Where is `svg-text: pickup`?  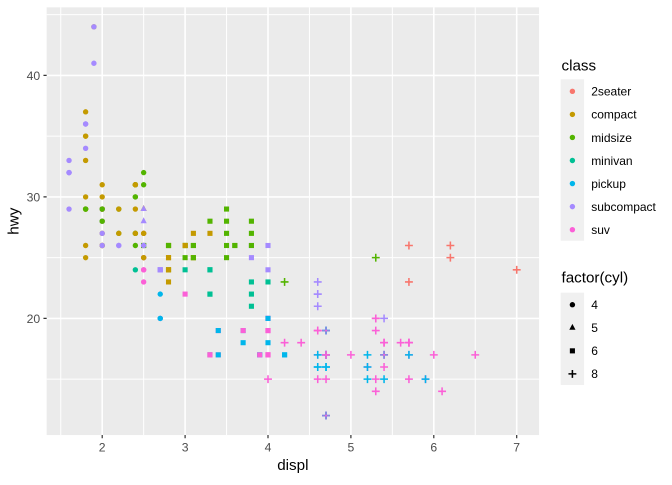 svg-text: pickup is located at coordinates (608, 184).